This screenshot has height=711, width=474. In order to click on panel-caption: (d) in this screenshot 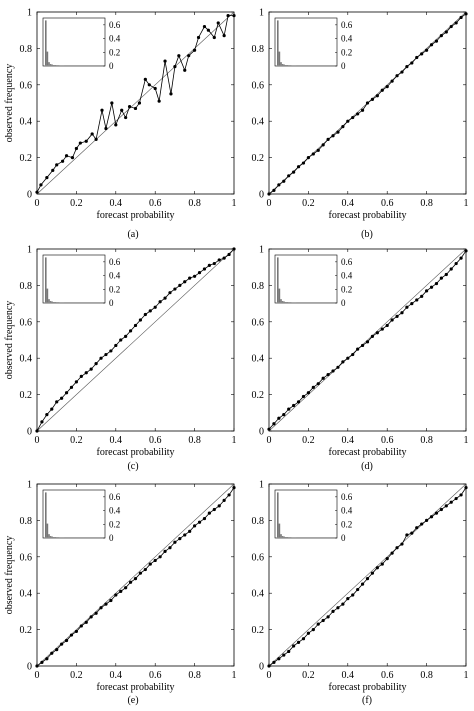, I will do `click(367, 466)`.